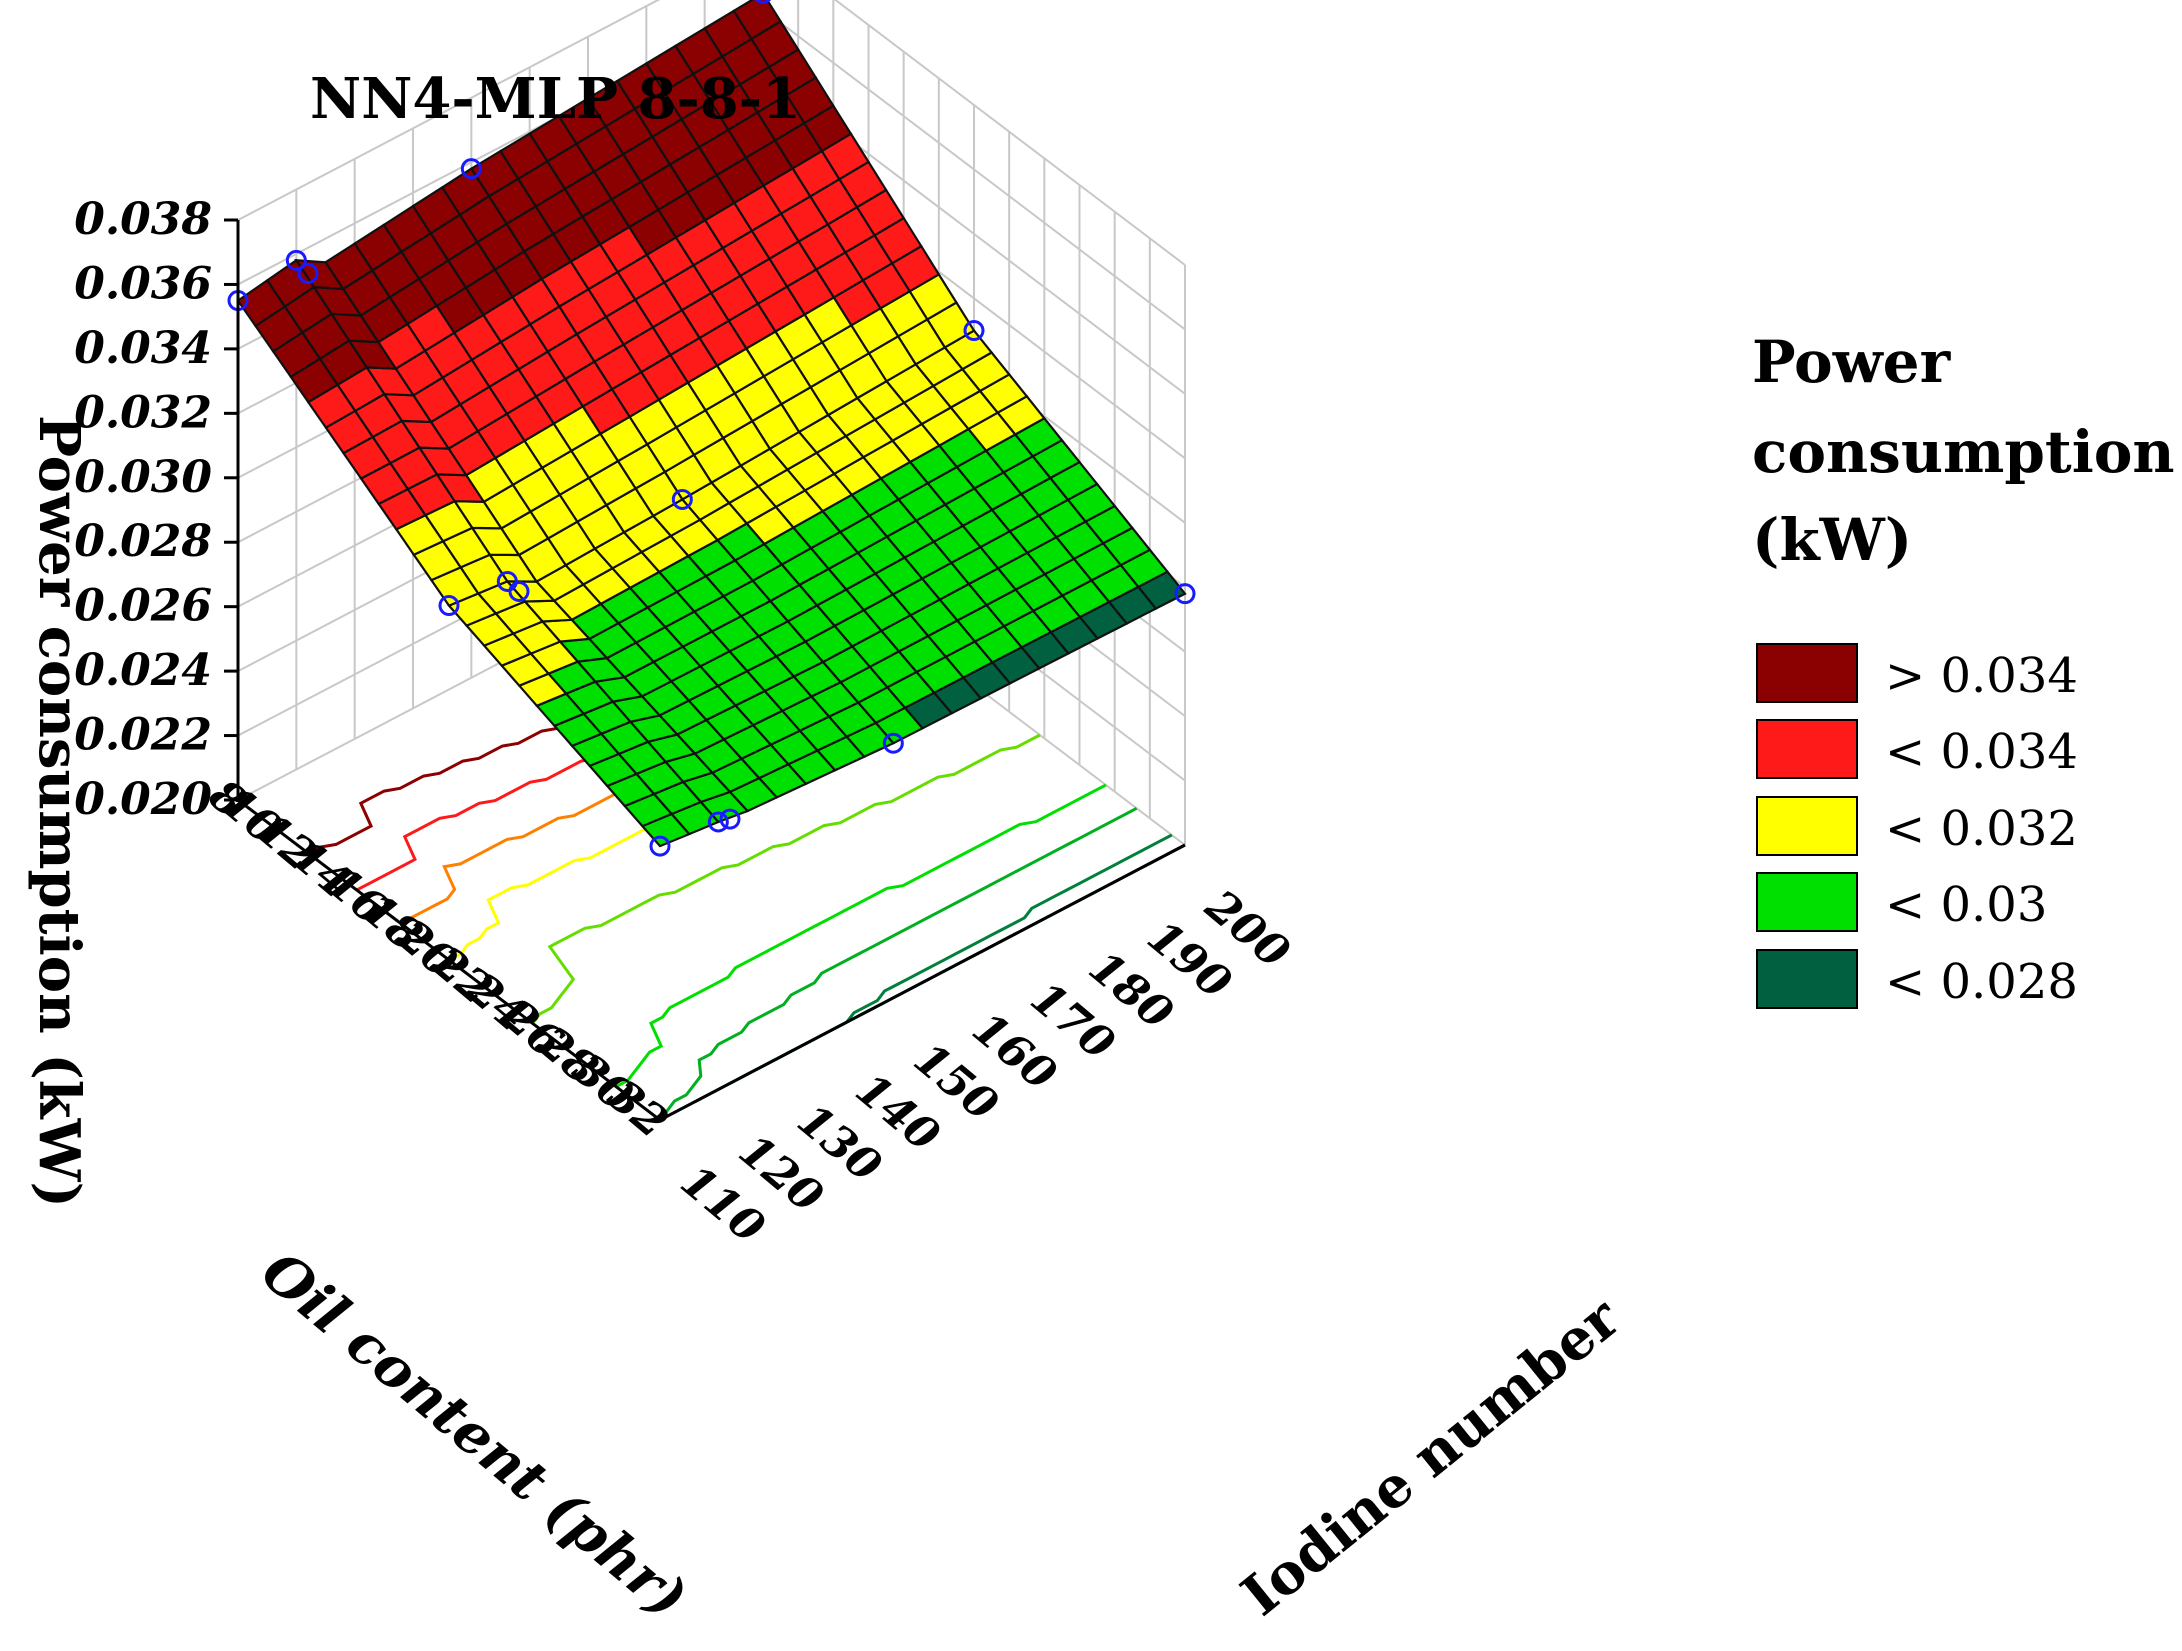 The width and height of the screenshot is (2182, 1651). What do you see at coordinates (143, 670) in the screenshot?
I see `z-tick-label: 0.024` at bounding box center [143, 670].